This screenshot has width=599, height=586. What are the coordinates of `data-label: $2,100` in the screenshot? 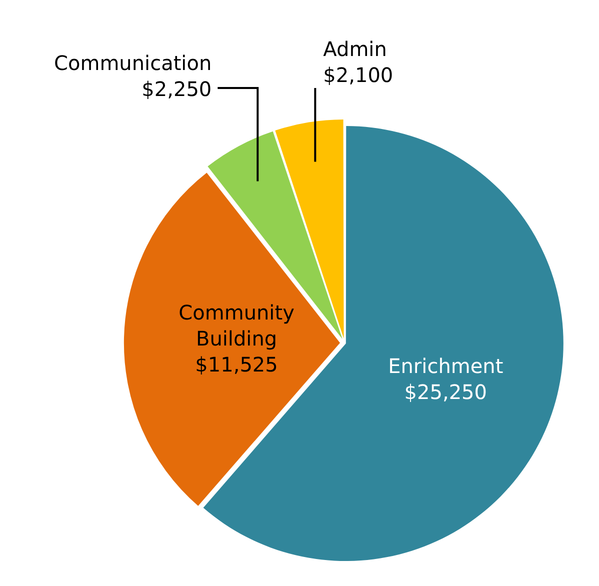 It's located at (358, 75).